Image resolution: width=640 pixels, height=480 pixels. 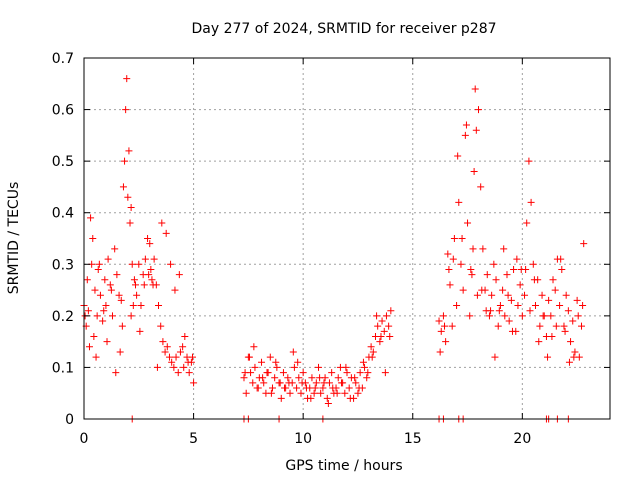 What do you see at coordinates (343, 466) in the screenshot?
I see `x-axis-label: GPS time / hours` at bounding box center [343, 466].